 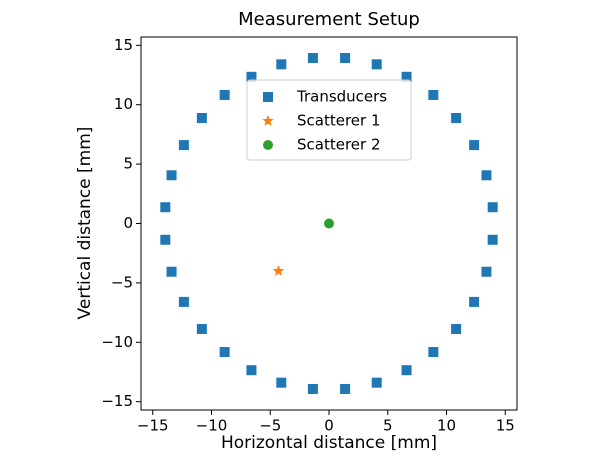 I want to click on x-tick-label: 15, so click(x=505, y=426).